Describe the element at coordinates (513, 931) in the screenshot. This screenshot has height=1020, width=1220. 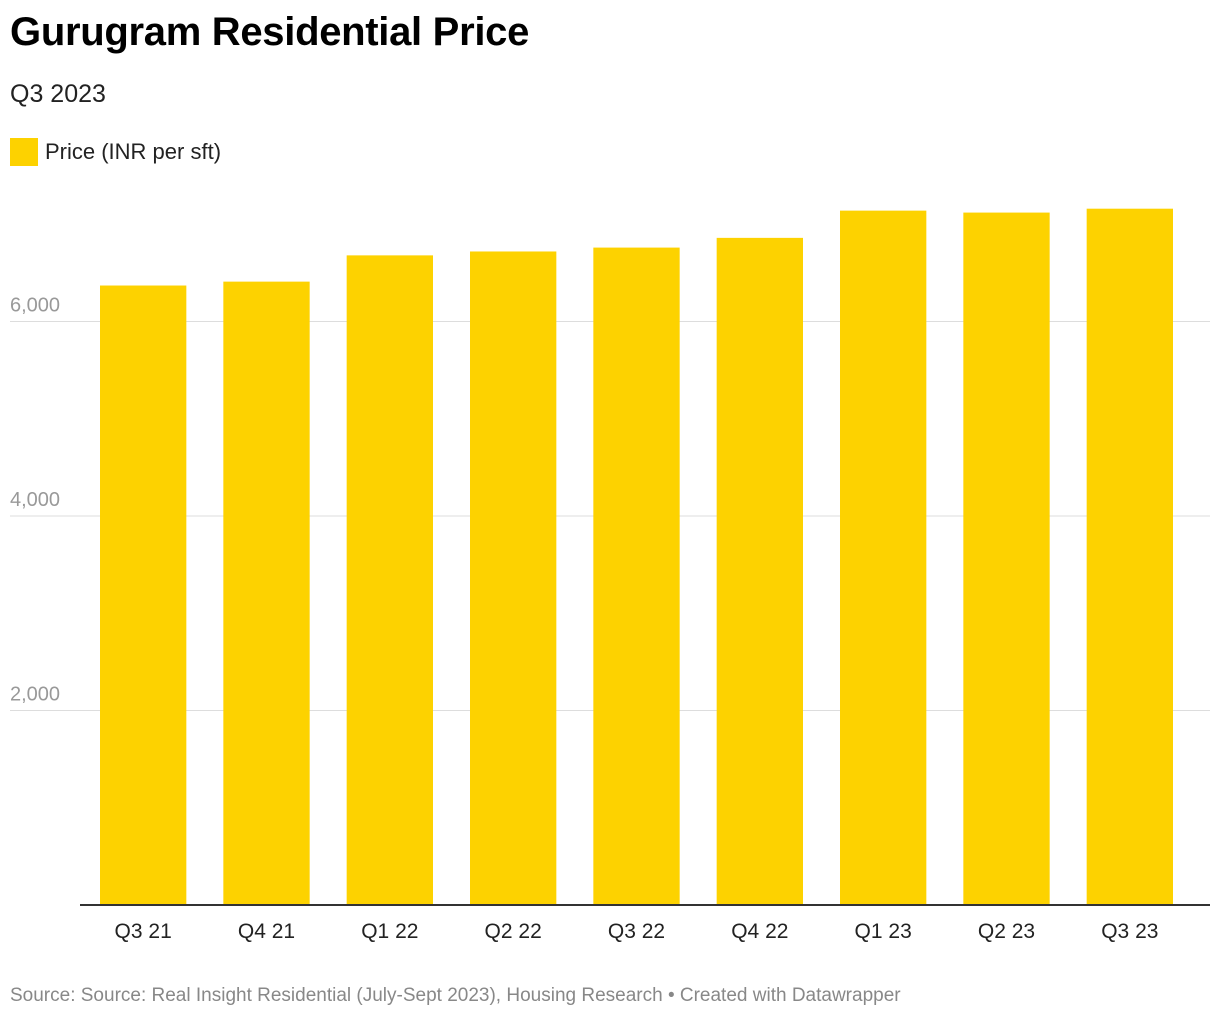
I see `x-tick-label: Q2 22` at that location.